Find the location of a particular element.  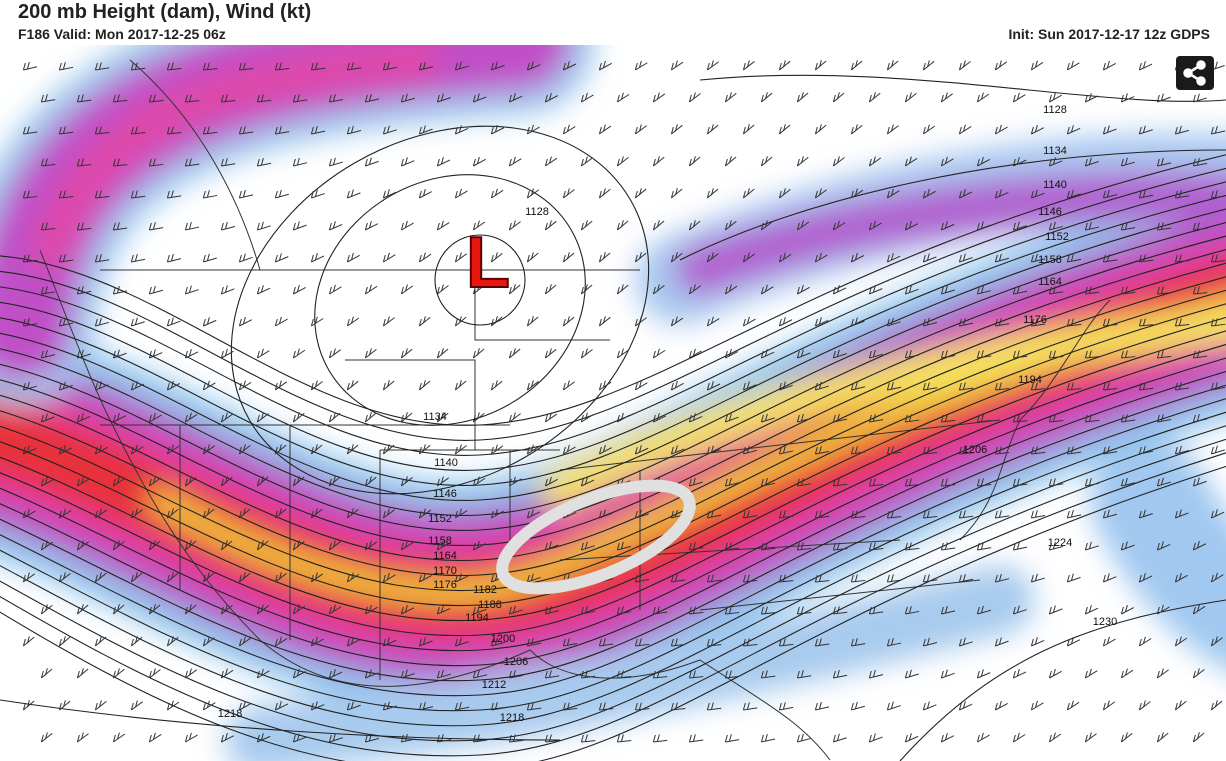

share-icon is located at coordinates (1194, 73).